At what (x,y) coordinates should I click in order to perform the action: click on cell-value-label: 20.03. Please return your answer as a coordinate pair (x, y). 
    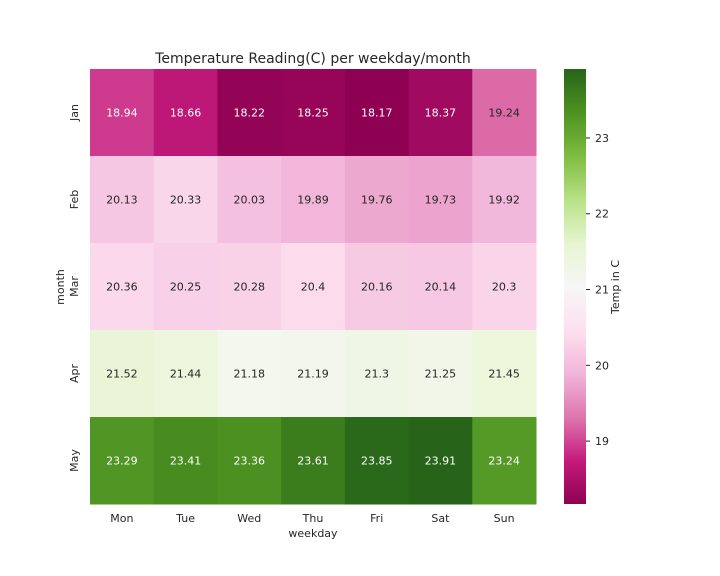
    Looking at the image, I should click on (250, 200).